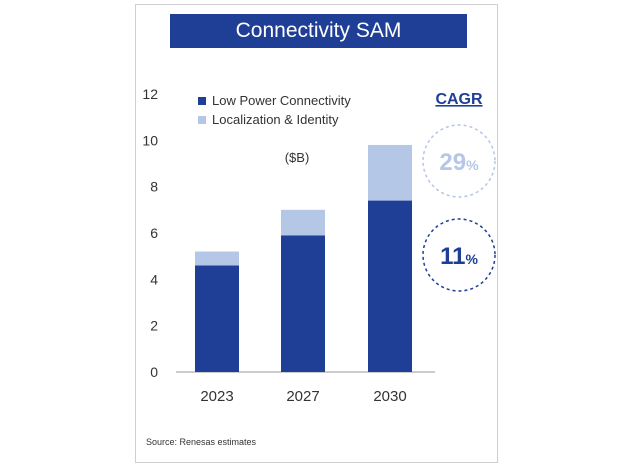 The width and height of the screenshot is (634, 469). What do you see at coordinates (318, 31) in the screenshot?
I see `chart-title: Connectivity SAM` at bounding box center [318, 31].